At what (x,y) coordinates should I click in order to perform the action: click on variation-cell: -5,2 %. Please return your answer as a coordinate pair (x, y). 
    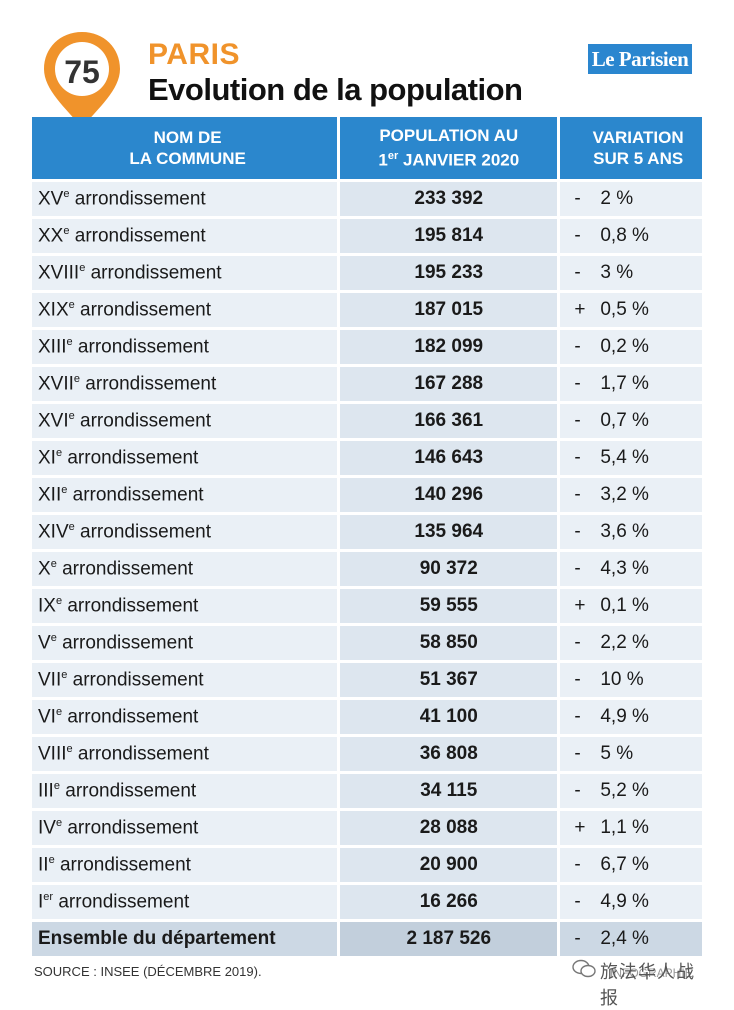
    Looking at the image, I should click on (631, 789).